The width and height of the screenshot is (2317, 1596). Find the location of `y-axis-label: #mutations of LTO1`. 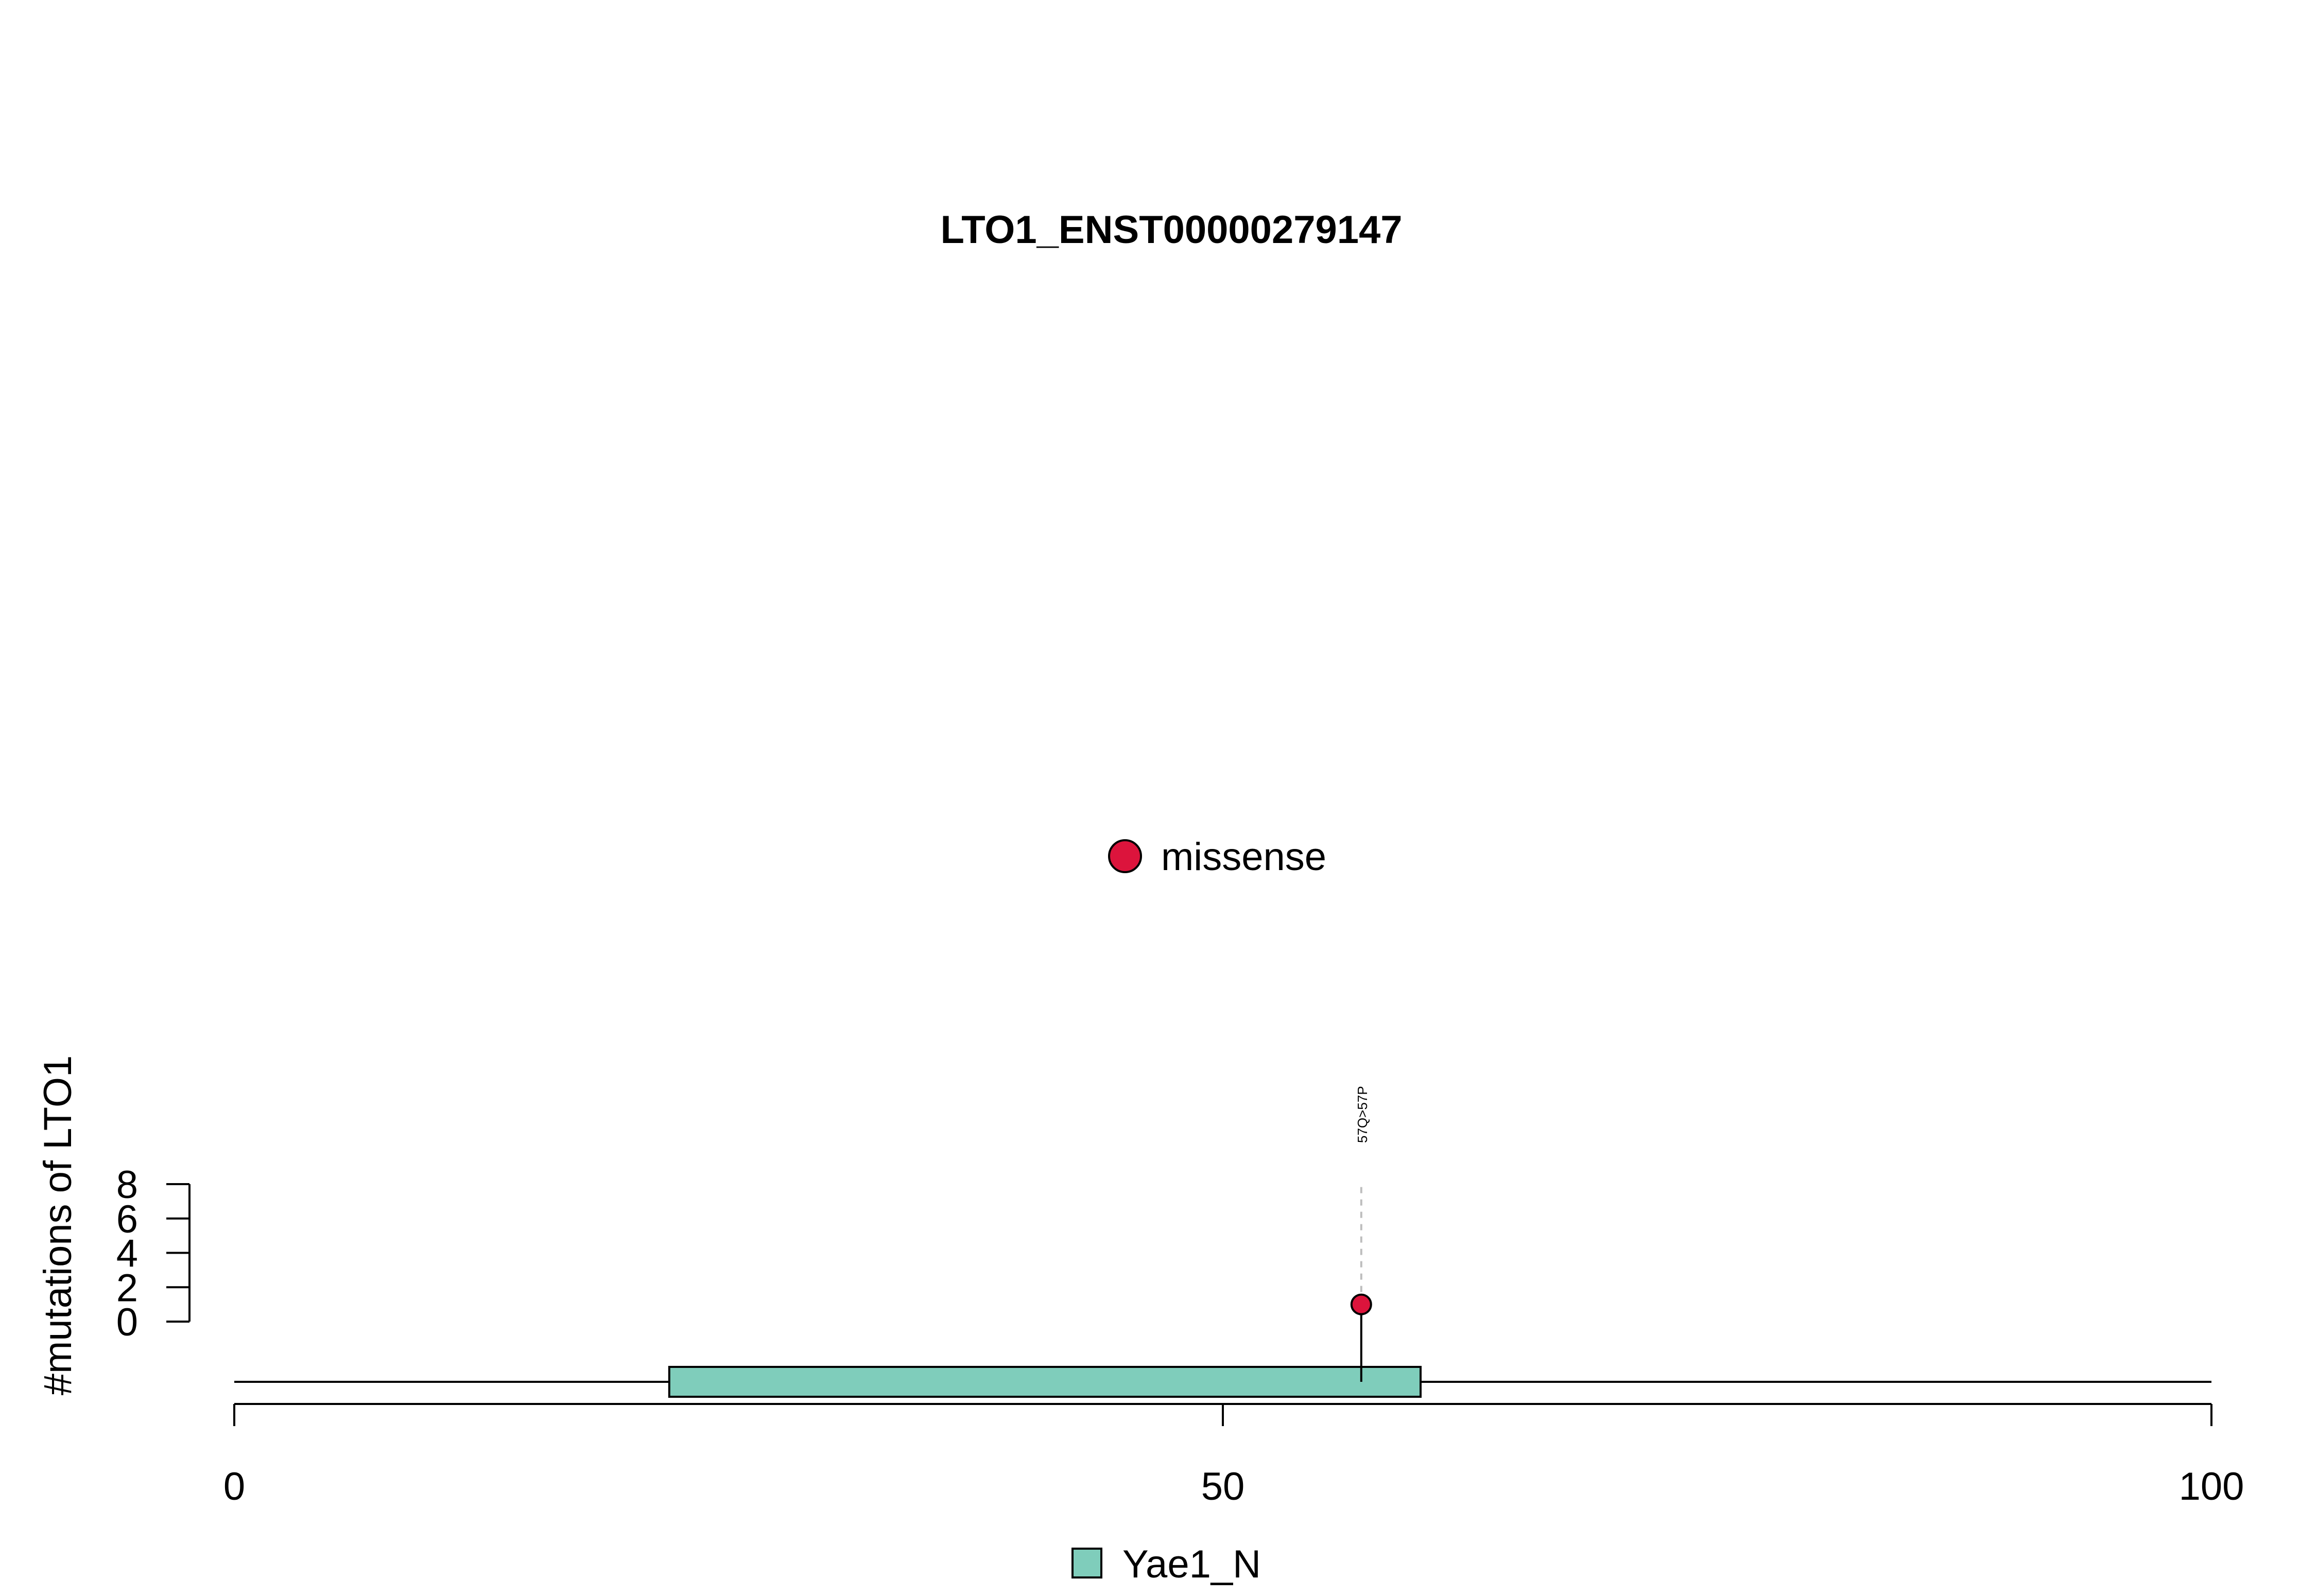

y-axis-label: #mutations of LTO1 is located at coordinates (58, 1225).